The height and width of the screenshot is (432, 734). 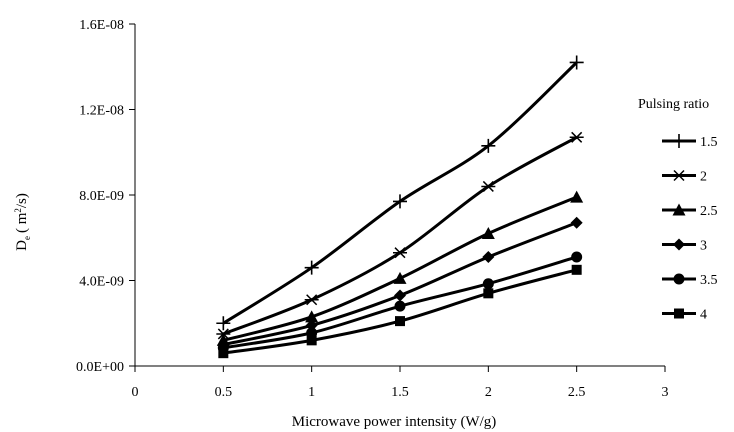 I want to click on legend-item: 4, so click(x=684, y=315).